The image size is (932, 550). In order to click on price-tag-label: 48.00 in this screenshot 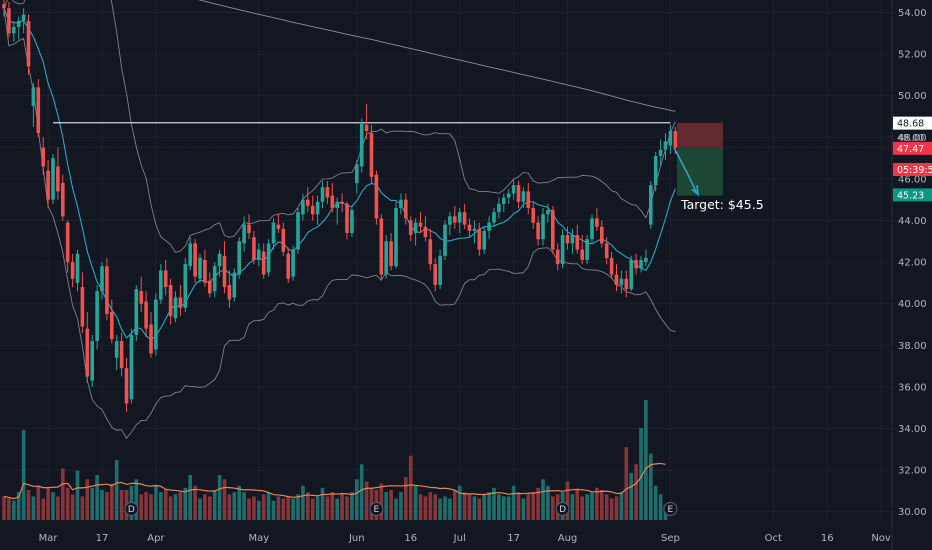, I will do `click(910, 138)`.